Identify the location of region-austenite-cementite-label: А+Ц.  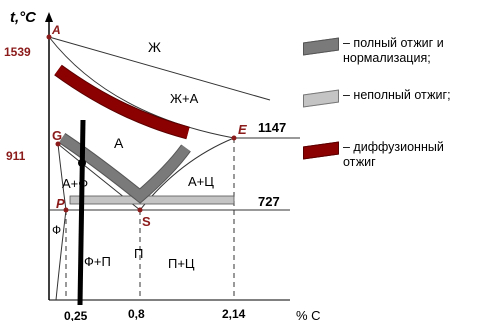
(201, 181).